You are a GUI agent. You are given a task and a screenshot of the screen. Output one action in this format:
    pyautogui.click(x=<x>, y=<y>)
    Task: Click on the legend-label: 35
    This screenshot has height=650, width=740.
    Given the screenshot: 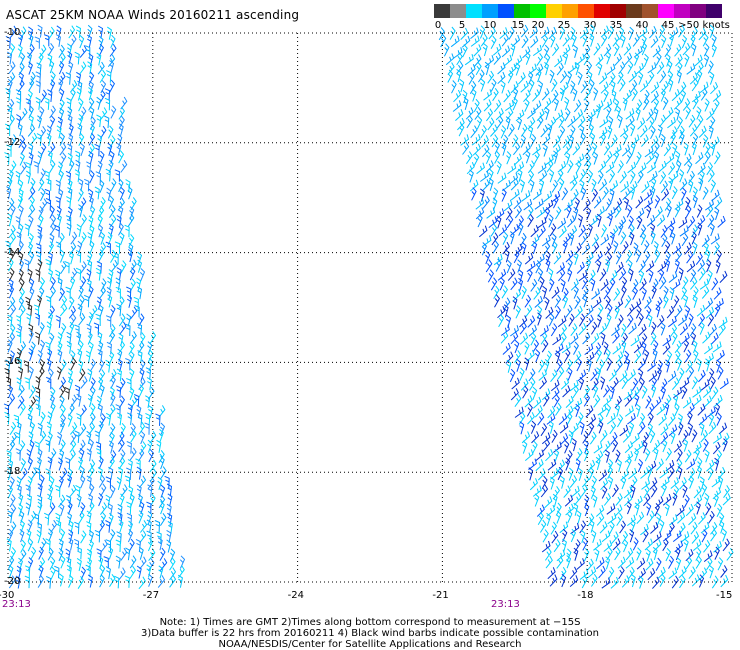 What is the action you would take?
    pyautogui.click(x=616, y=25)
    